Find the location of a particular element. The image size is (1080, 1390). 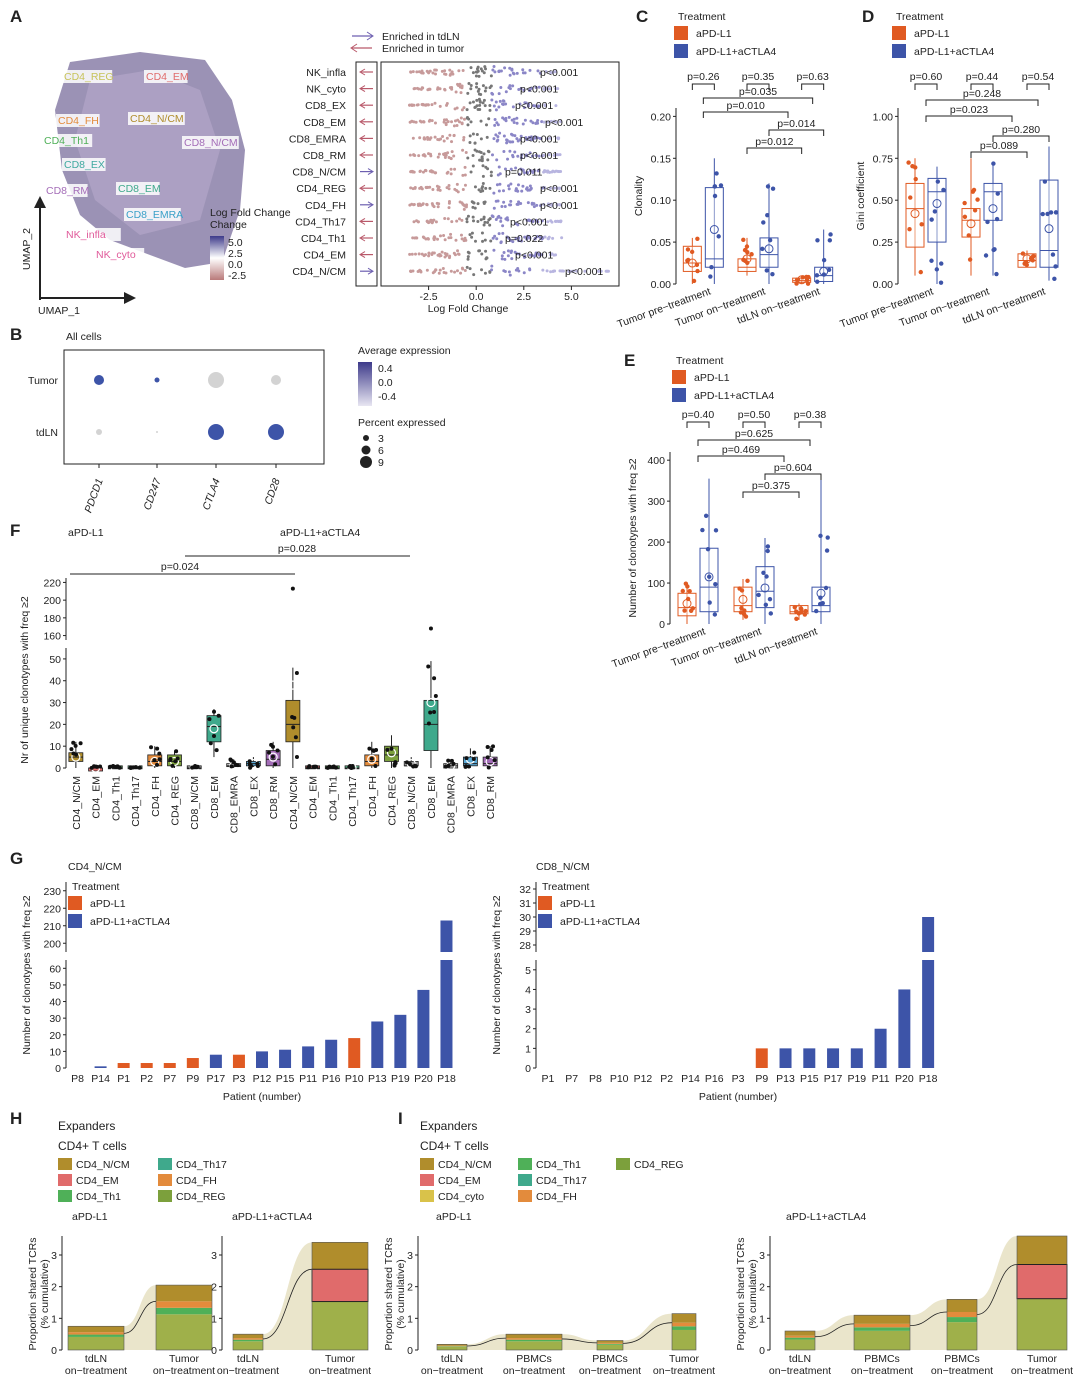

umap-x-label: UMAP_1 is located at coordinates (59, 311).